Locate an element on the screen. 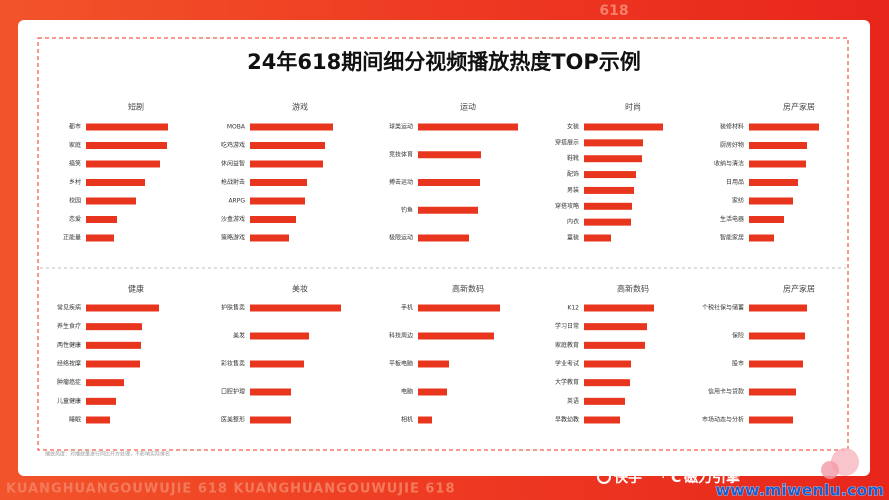 This screenshot has height=500, width=889. category-label: 装修材料 is located at coordinates (732, 127).